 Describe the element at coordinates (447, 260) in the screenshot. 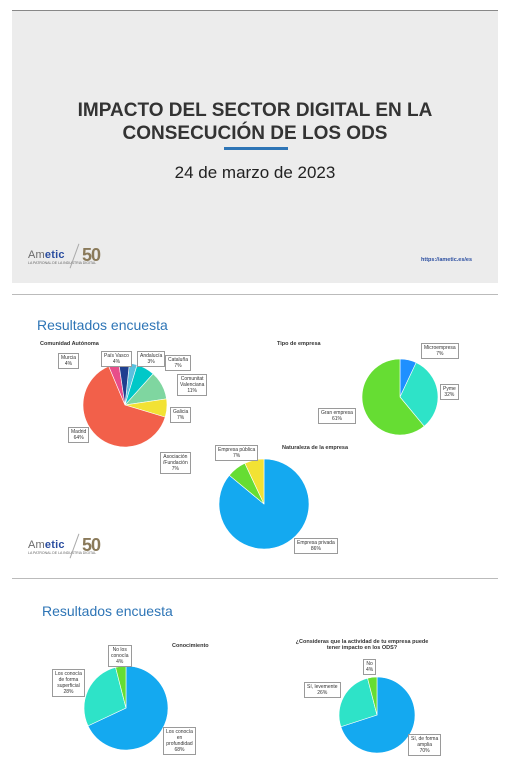

I see `website-link: https://ametic.es/es` at that location.